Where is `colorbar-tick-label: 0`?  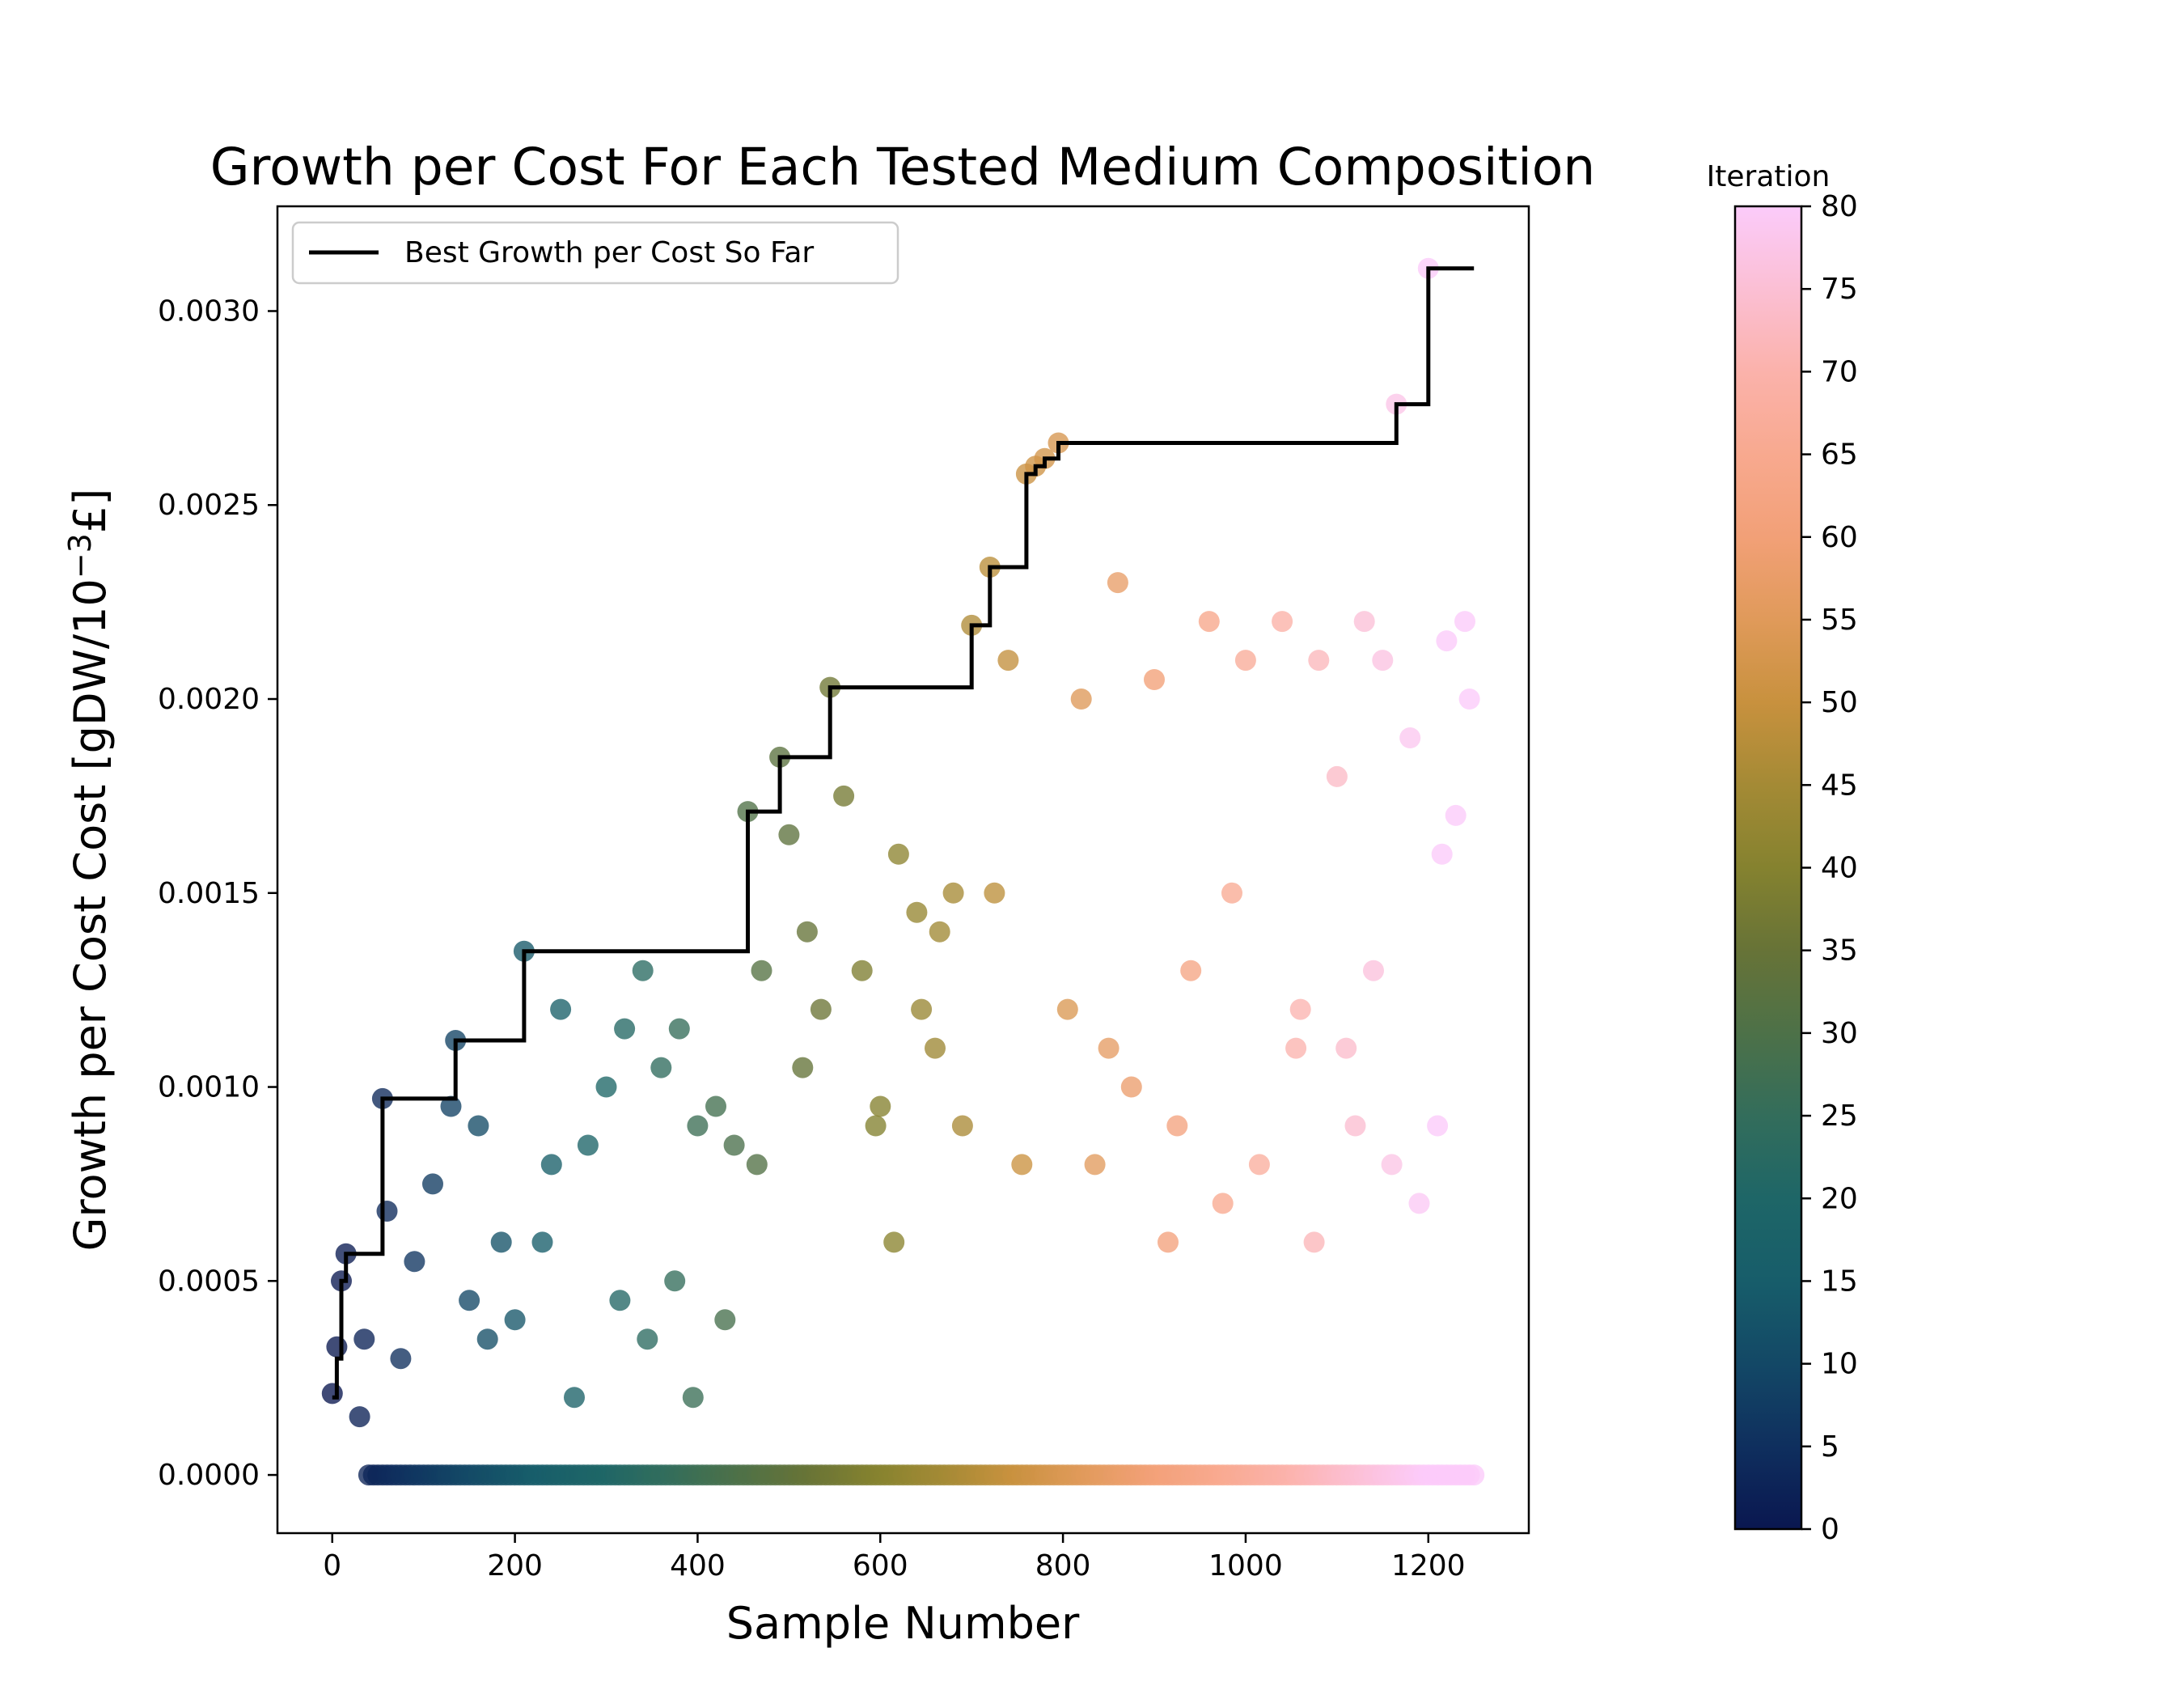 colorbar-tick-label: 0 is located at coordinates (1830, 1529).